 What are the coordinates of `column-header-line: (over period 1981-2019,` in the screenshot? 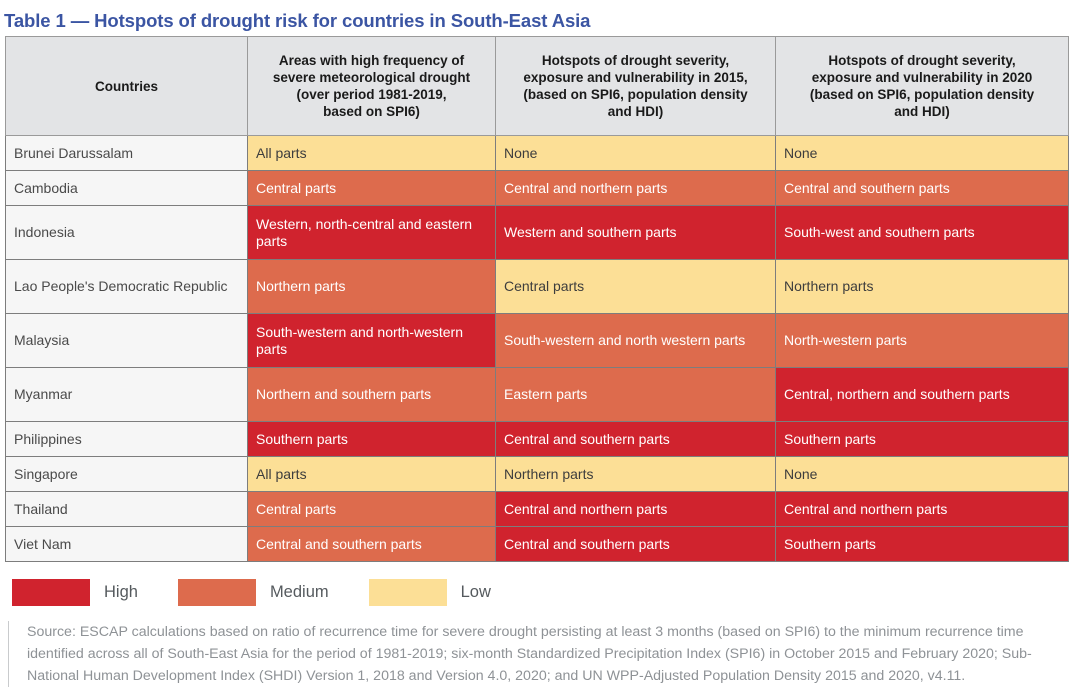 It's located at (371, 94).